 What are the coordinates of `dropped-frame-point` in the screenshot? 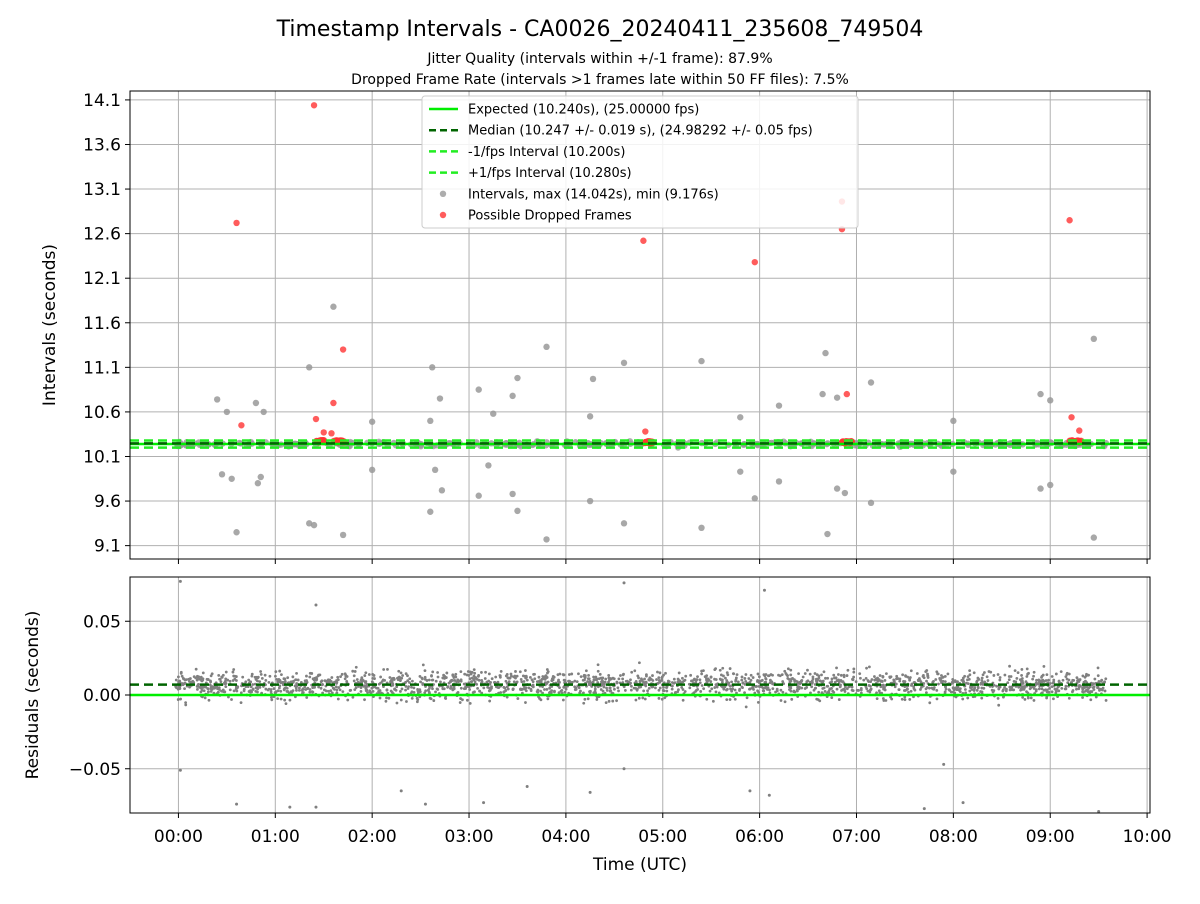 It's located at (323, 432).